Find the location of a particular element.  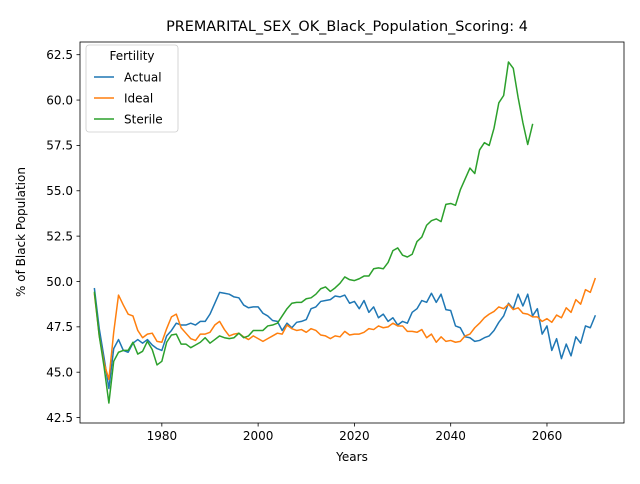

y-tick-label: 50.0 is located at coordinates (59, 282).